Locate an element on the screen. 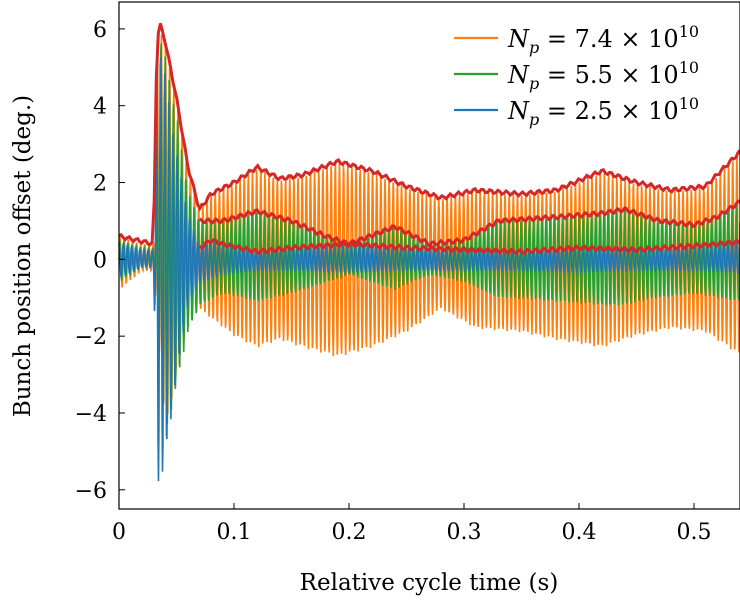  x-tick-label: 0.5 is located at coordinates (694, 532).